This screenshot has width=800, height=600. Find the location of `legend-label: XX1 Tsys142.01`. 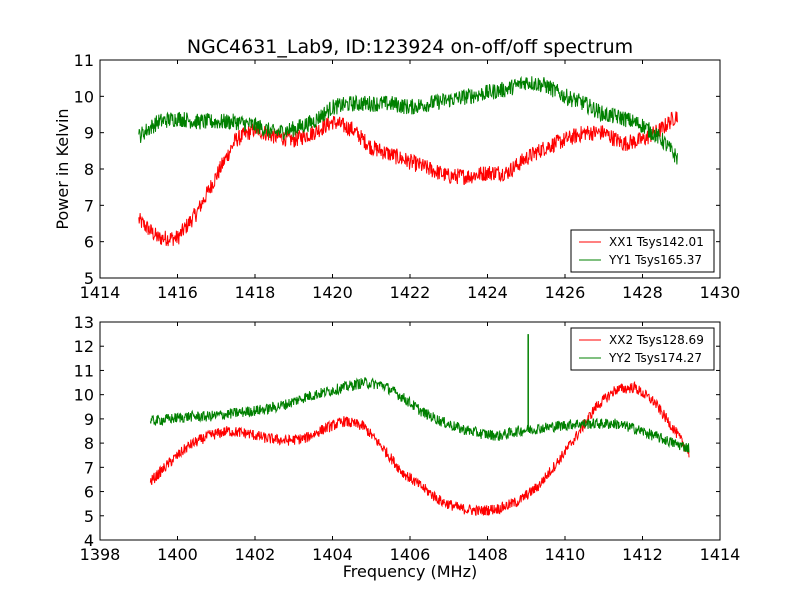

legend-label: XX1 Tsys142.01 is located at coordinates (656, 242).